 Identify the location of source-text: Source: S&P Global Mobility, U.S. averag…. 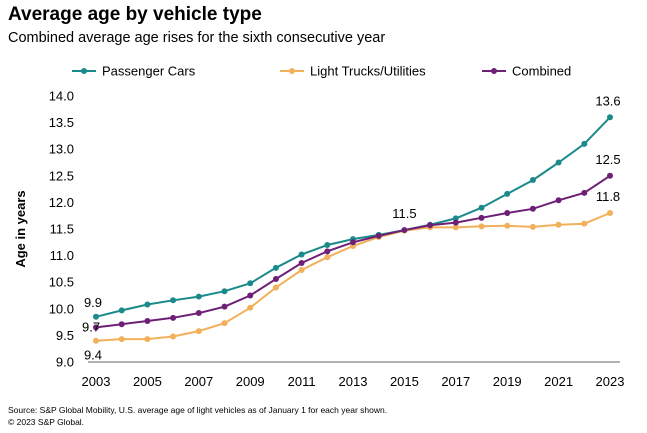
(198, 410).